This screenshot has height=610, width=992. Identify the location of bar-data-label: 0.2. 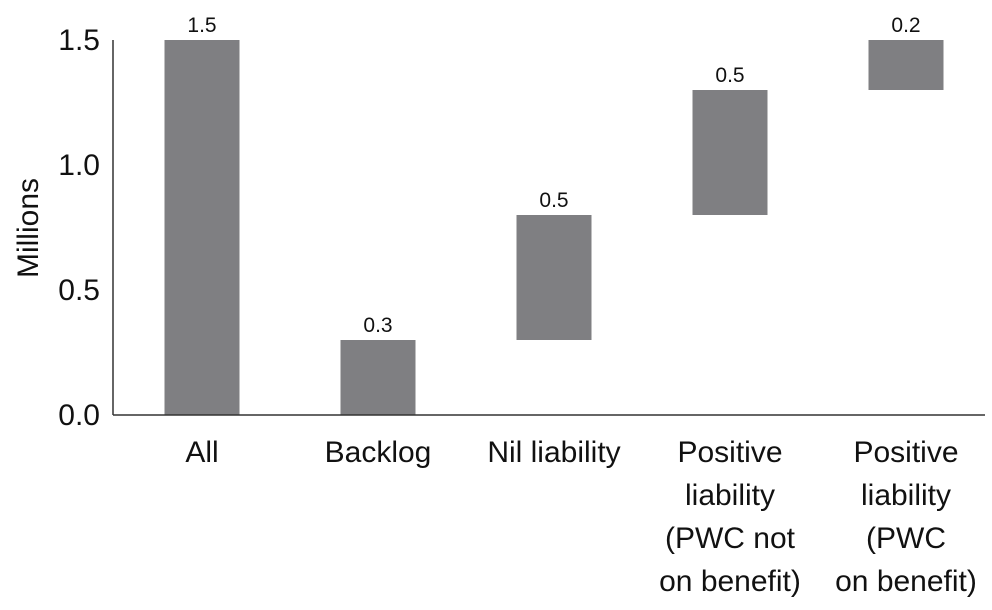
(905, 25).